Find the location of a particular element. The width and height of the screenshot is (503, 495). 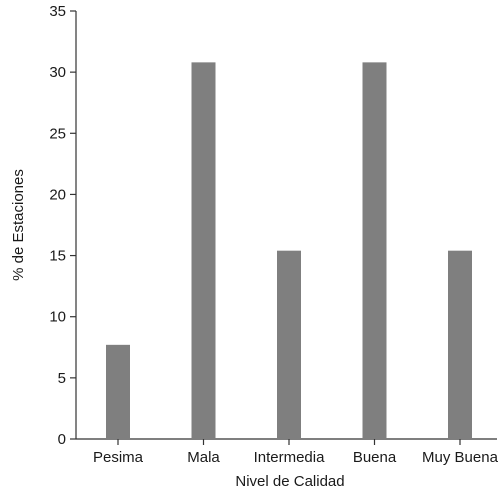

bar-pesima is located at coordinates (118, 391).